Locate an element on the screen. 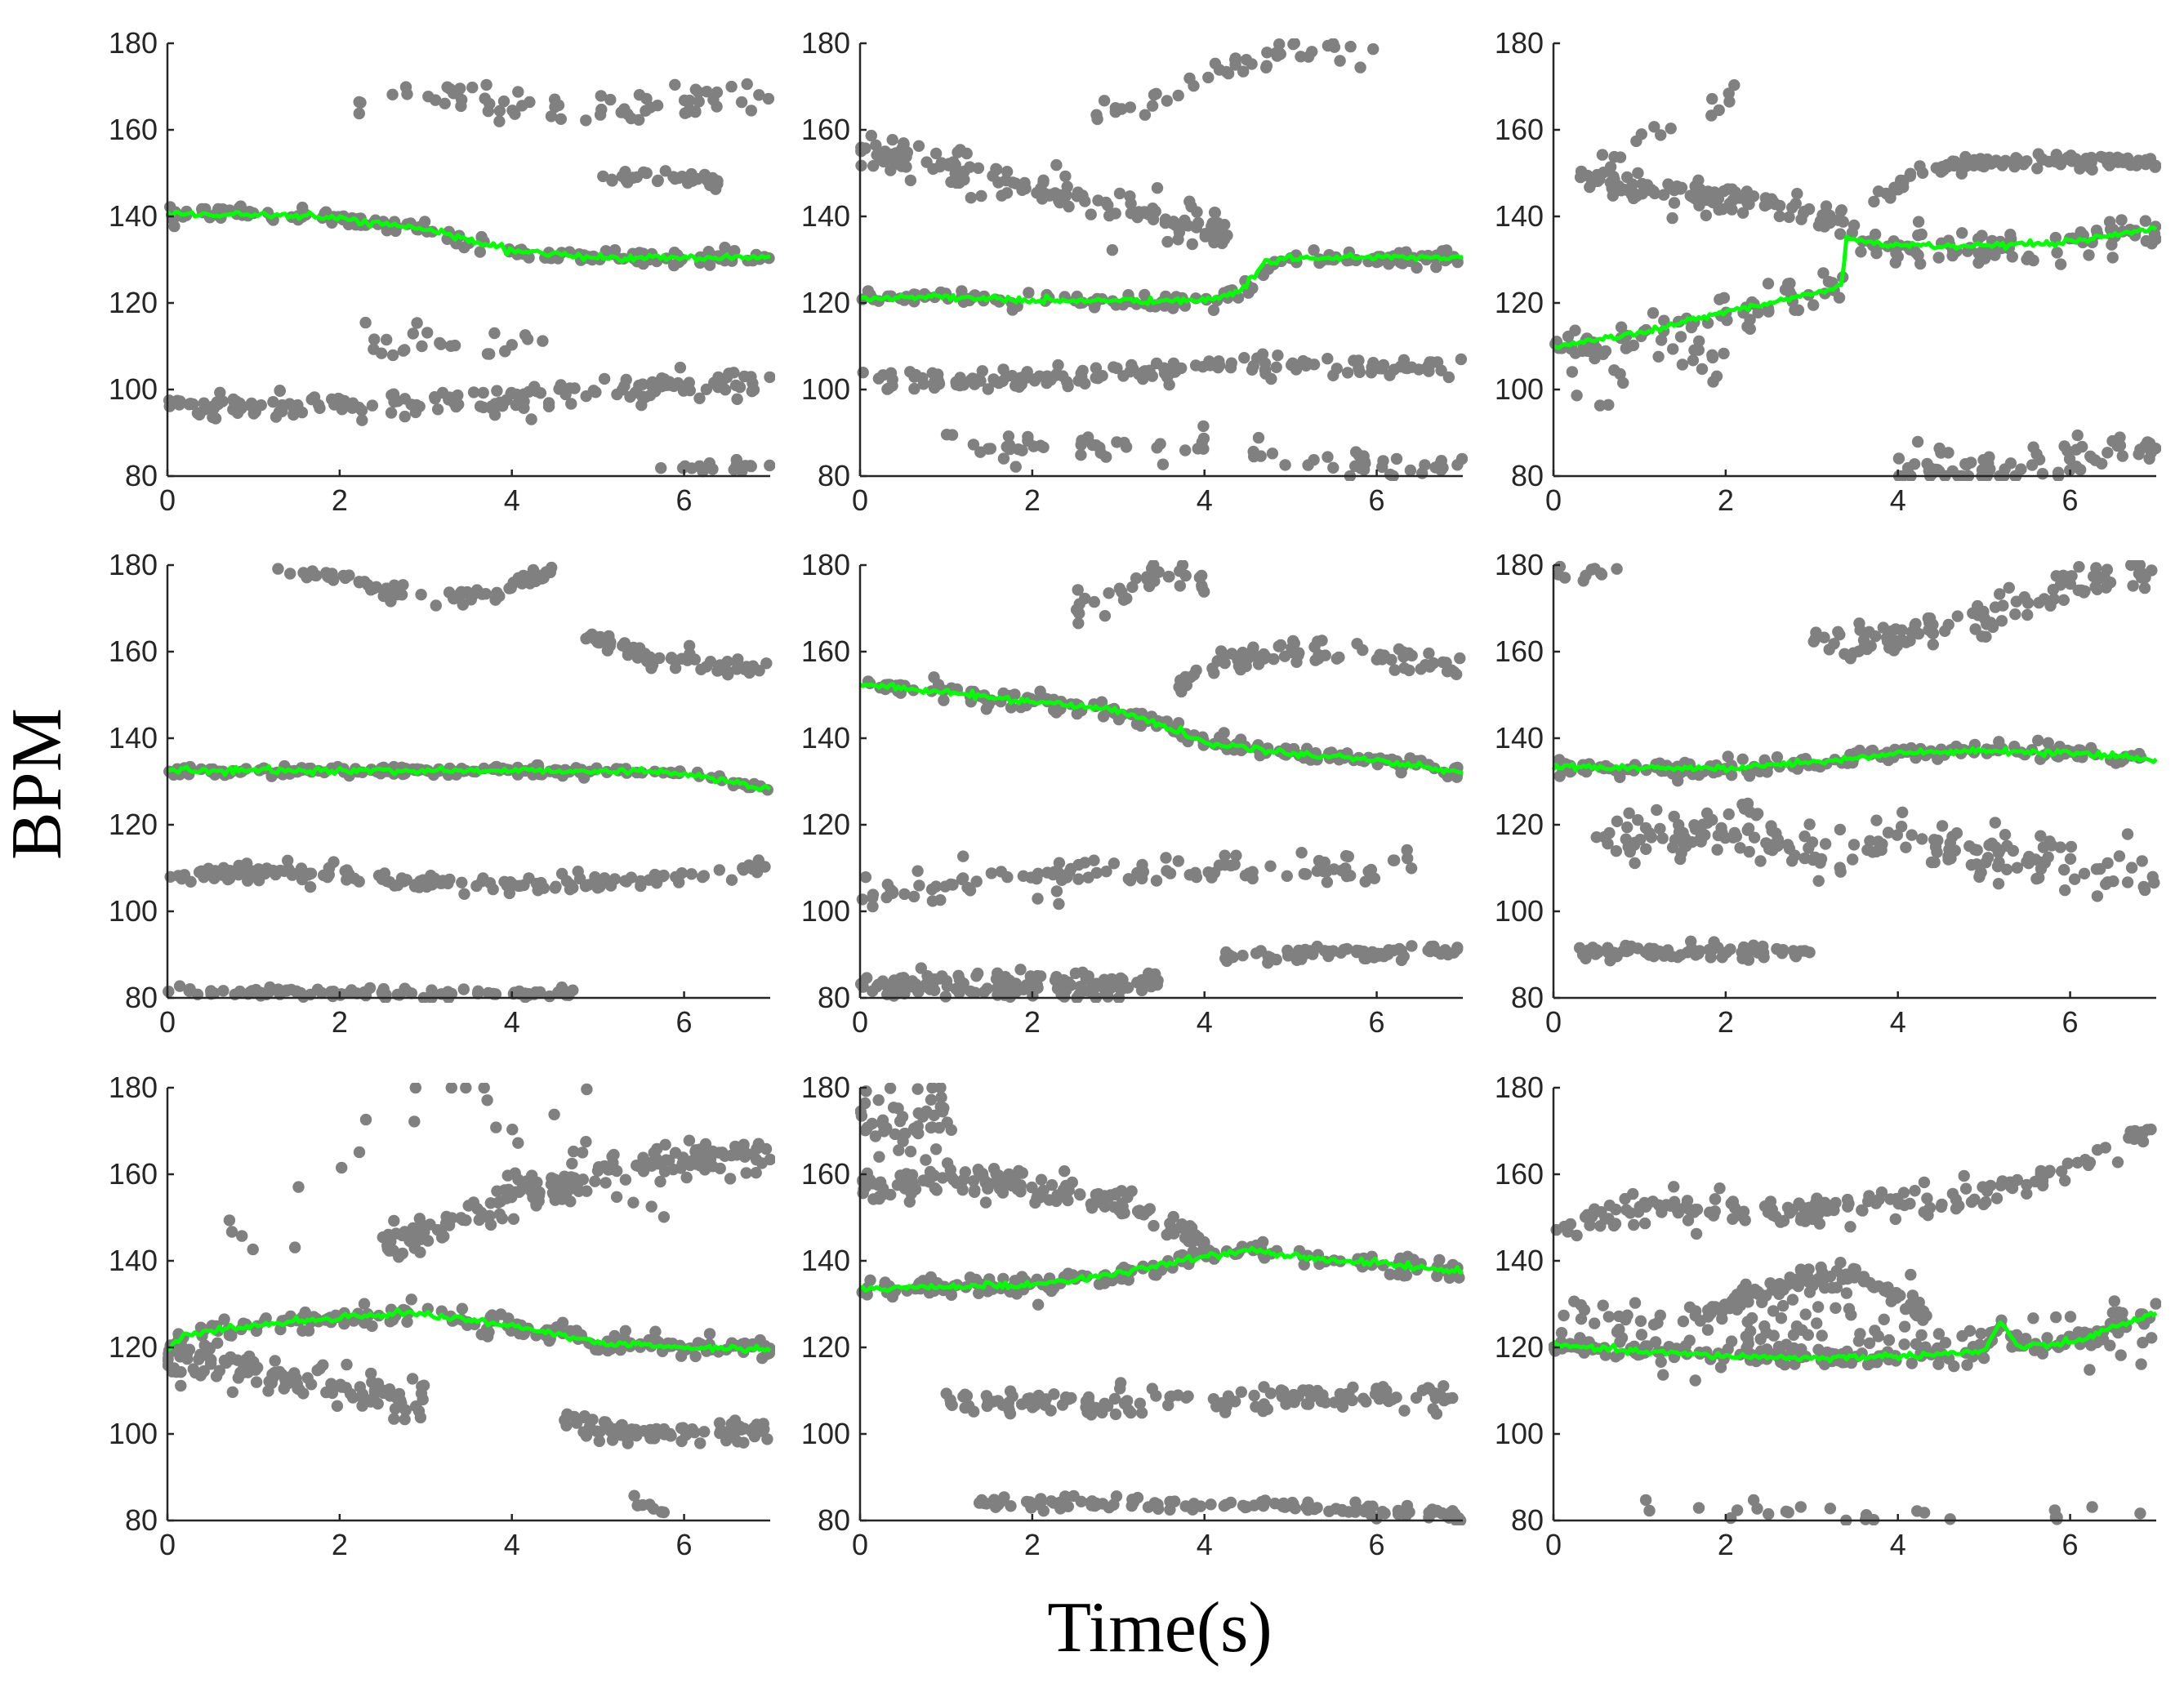  x-tick-label: 0 is located at coordinates (860, 1544).